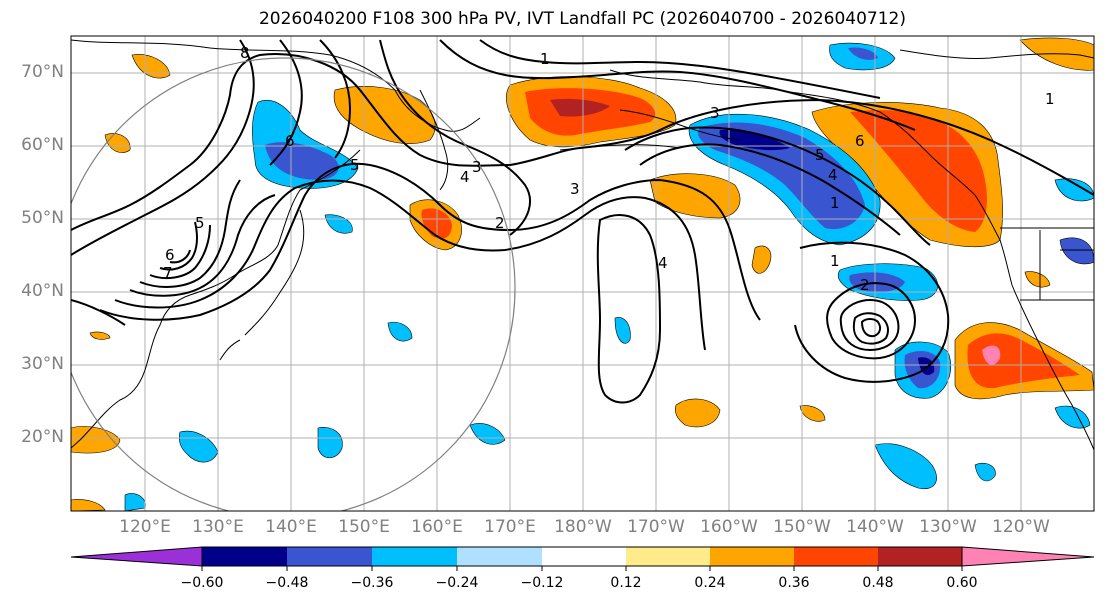 The image size is (1105, 604). What do you see at coordinates (218, 527) in the screenshot?
I see `lon-label: 130°E` at bounding box center [218, 527].